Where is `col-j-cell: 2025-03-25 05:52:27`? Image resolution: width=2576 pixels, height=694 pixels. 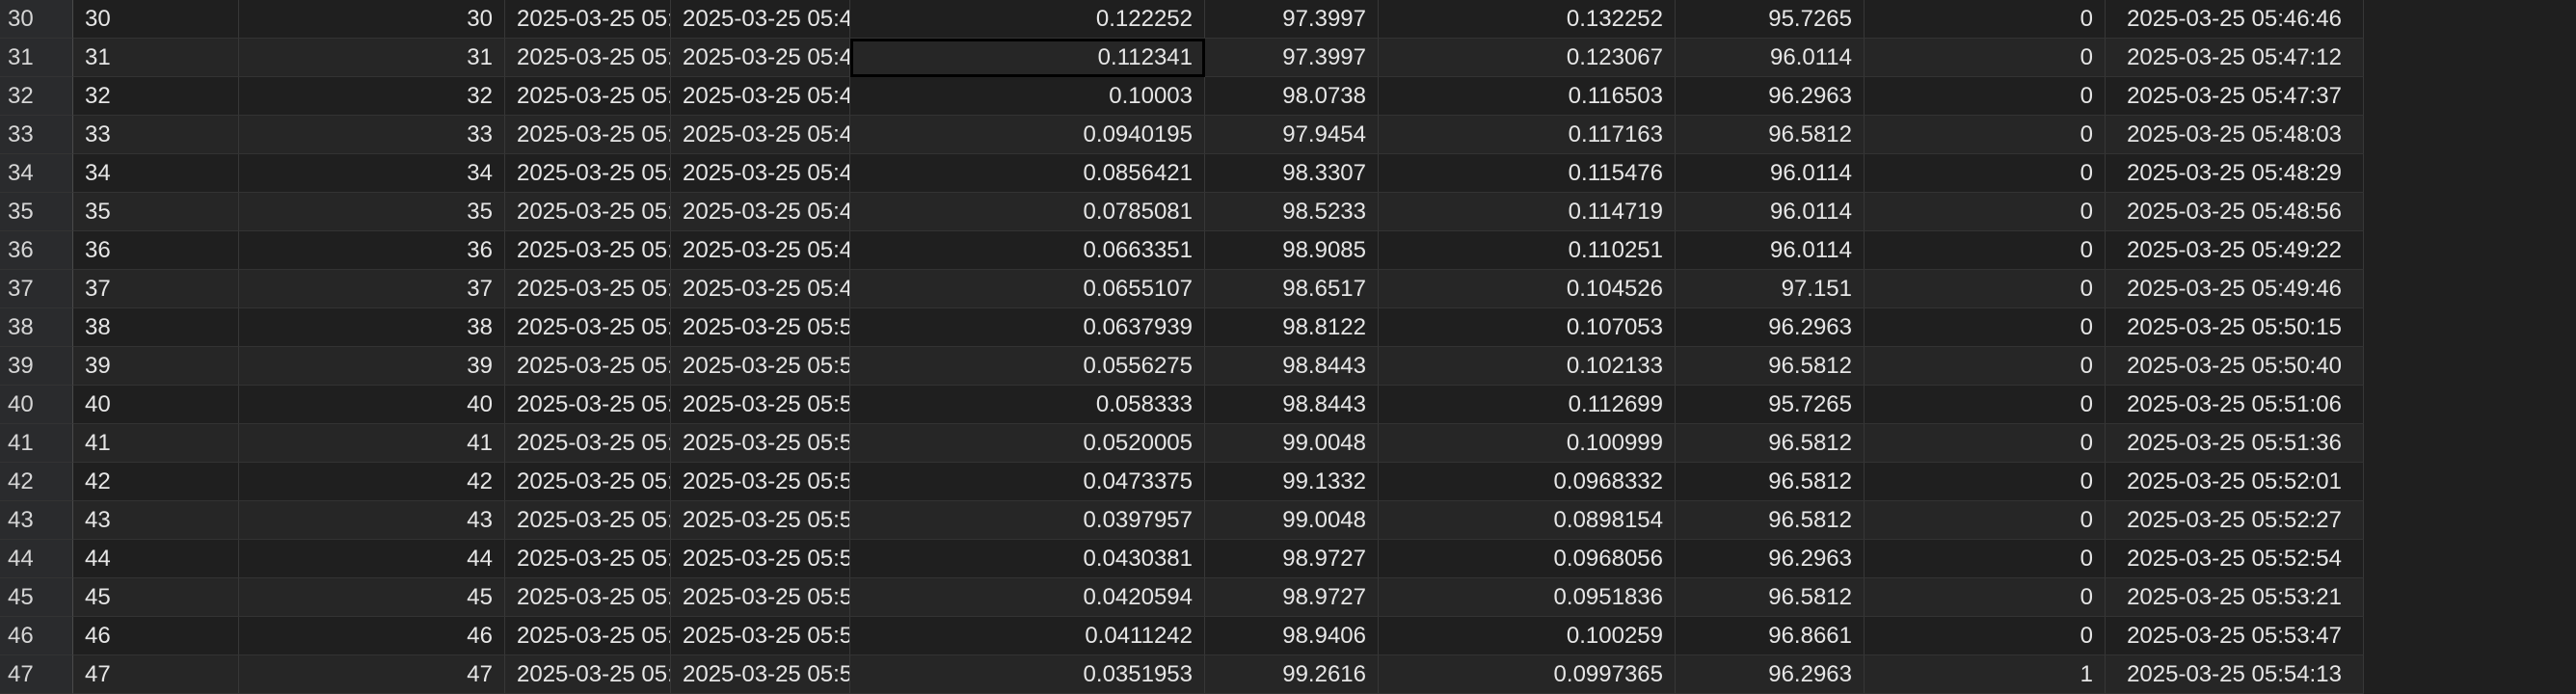
col-j-cell: 2025-03-25 05:52:27 is located at coordinates (2235, 520).